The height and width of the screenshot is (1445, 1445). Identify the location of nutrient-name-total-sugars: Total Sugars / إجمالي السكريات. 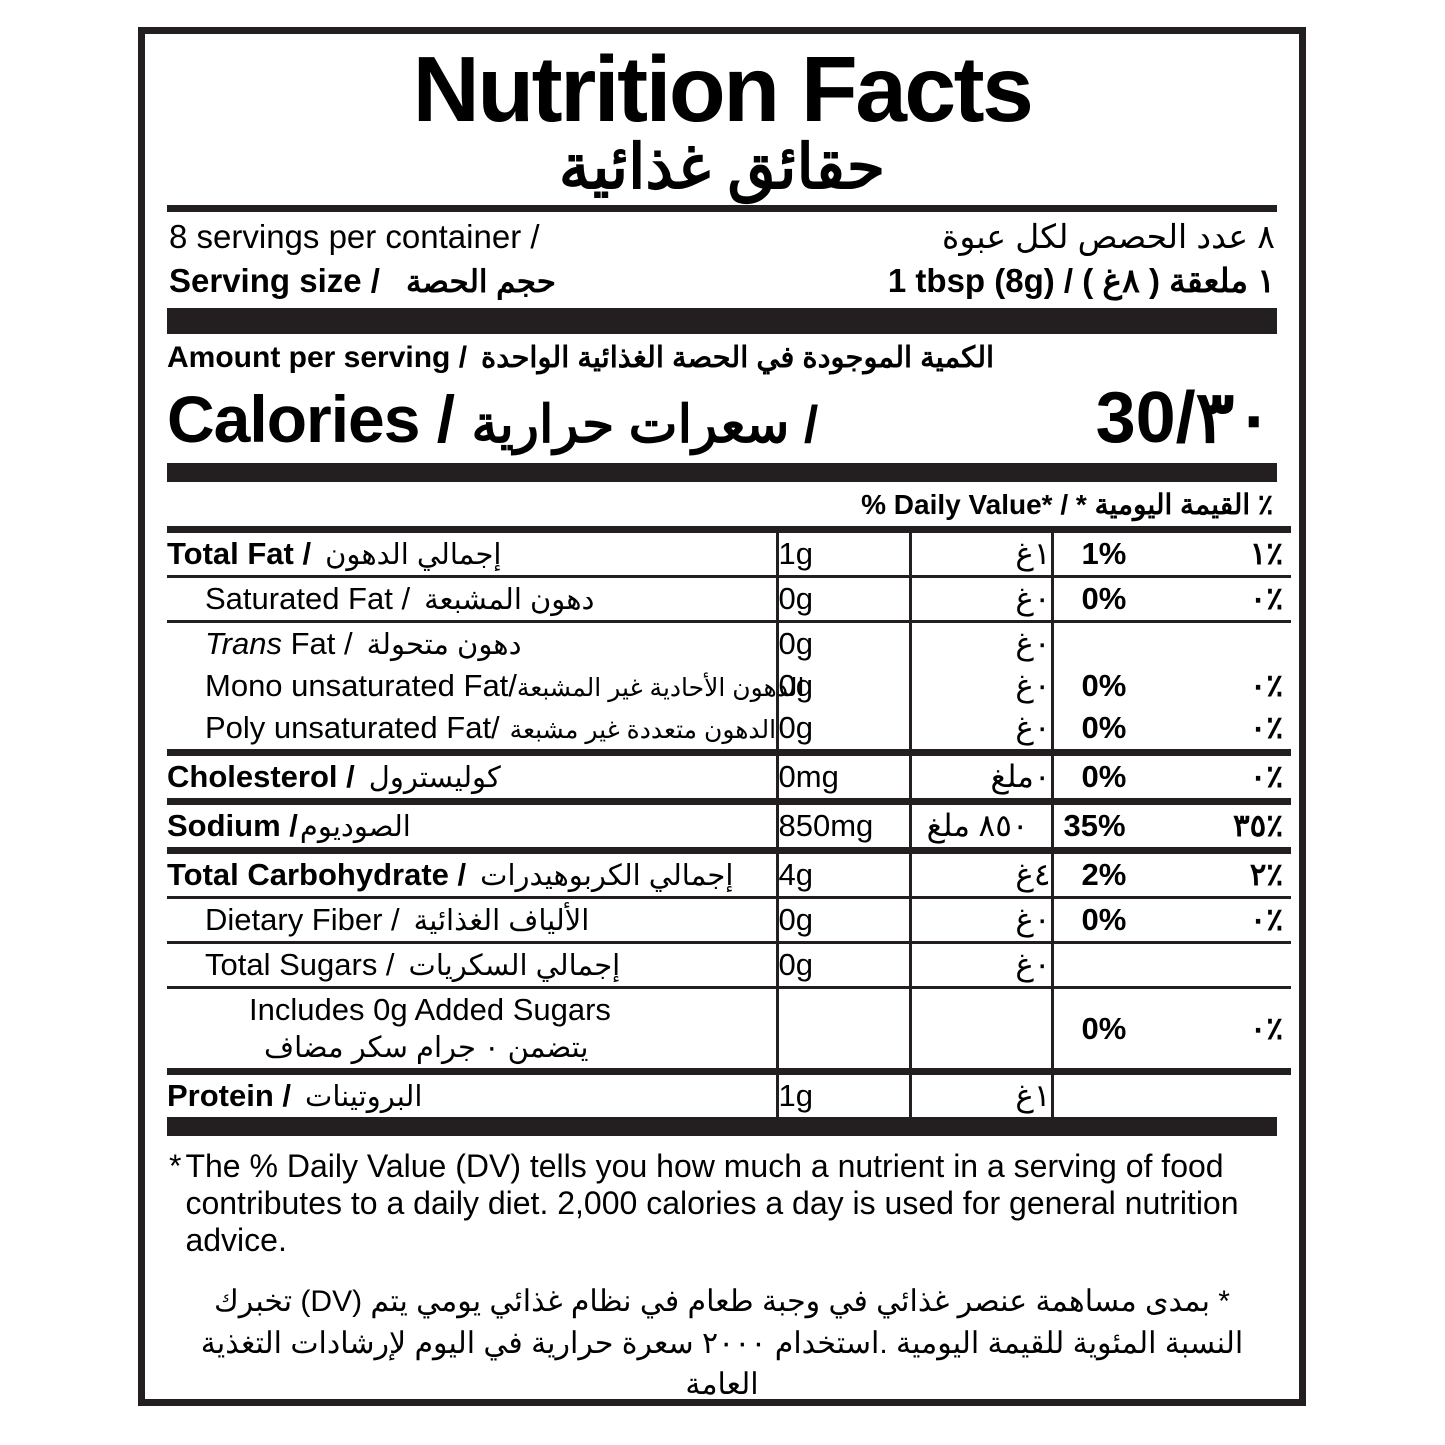
(472, 966).